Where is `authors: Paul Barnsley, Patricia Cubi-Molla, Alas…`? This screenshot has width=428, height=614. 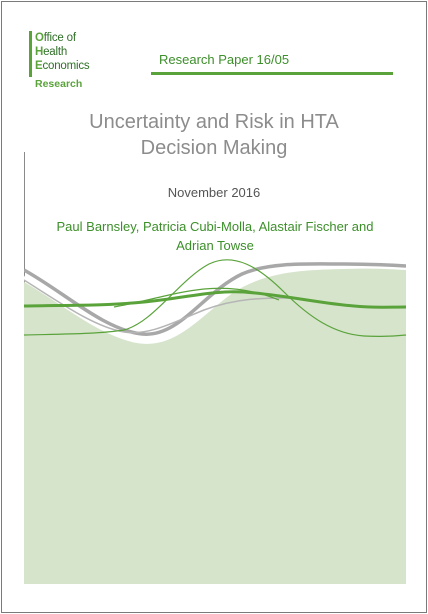 authors: Paul Barnsley, Patricia Cubi-Molla, Alas… is located at coordinates (215, 236).